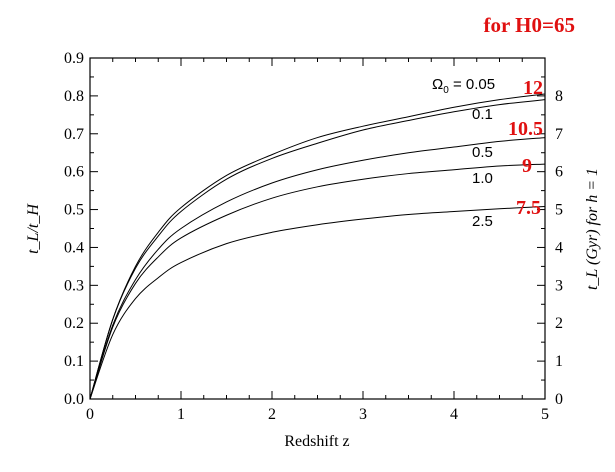 Image resolution: width=615 pixels, height=472 pixels. I want to click on y-tick-label: 0.4, so click(74, 247).